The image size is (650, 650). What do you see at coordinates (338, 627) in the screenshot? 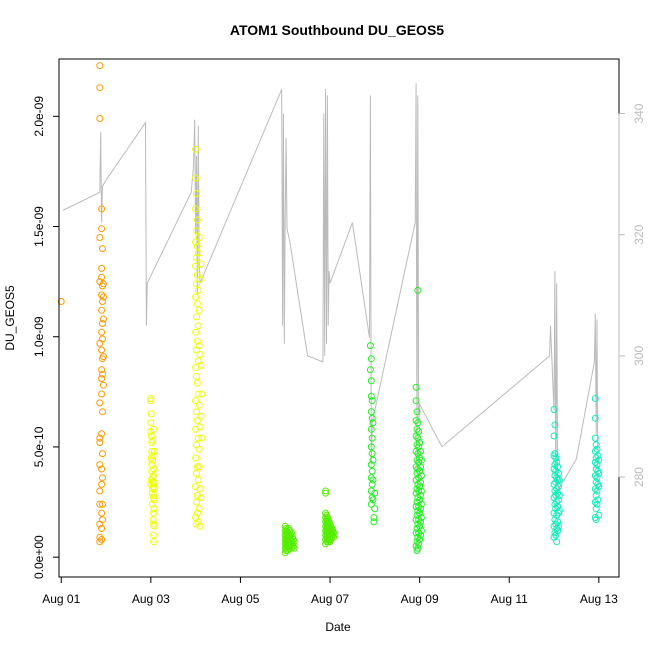
I see `x-axis-label: Date` at bounding box center [338, 627].